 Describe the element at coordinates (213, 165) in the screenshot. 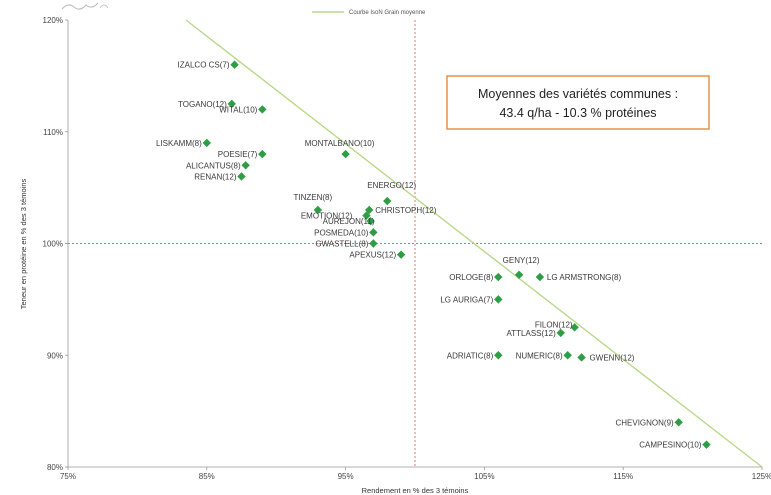

I see `data-point-label: ALICANTUS(8)` at that location.